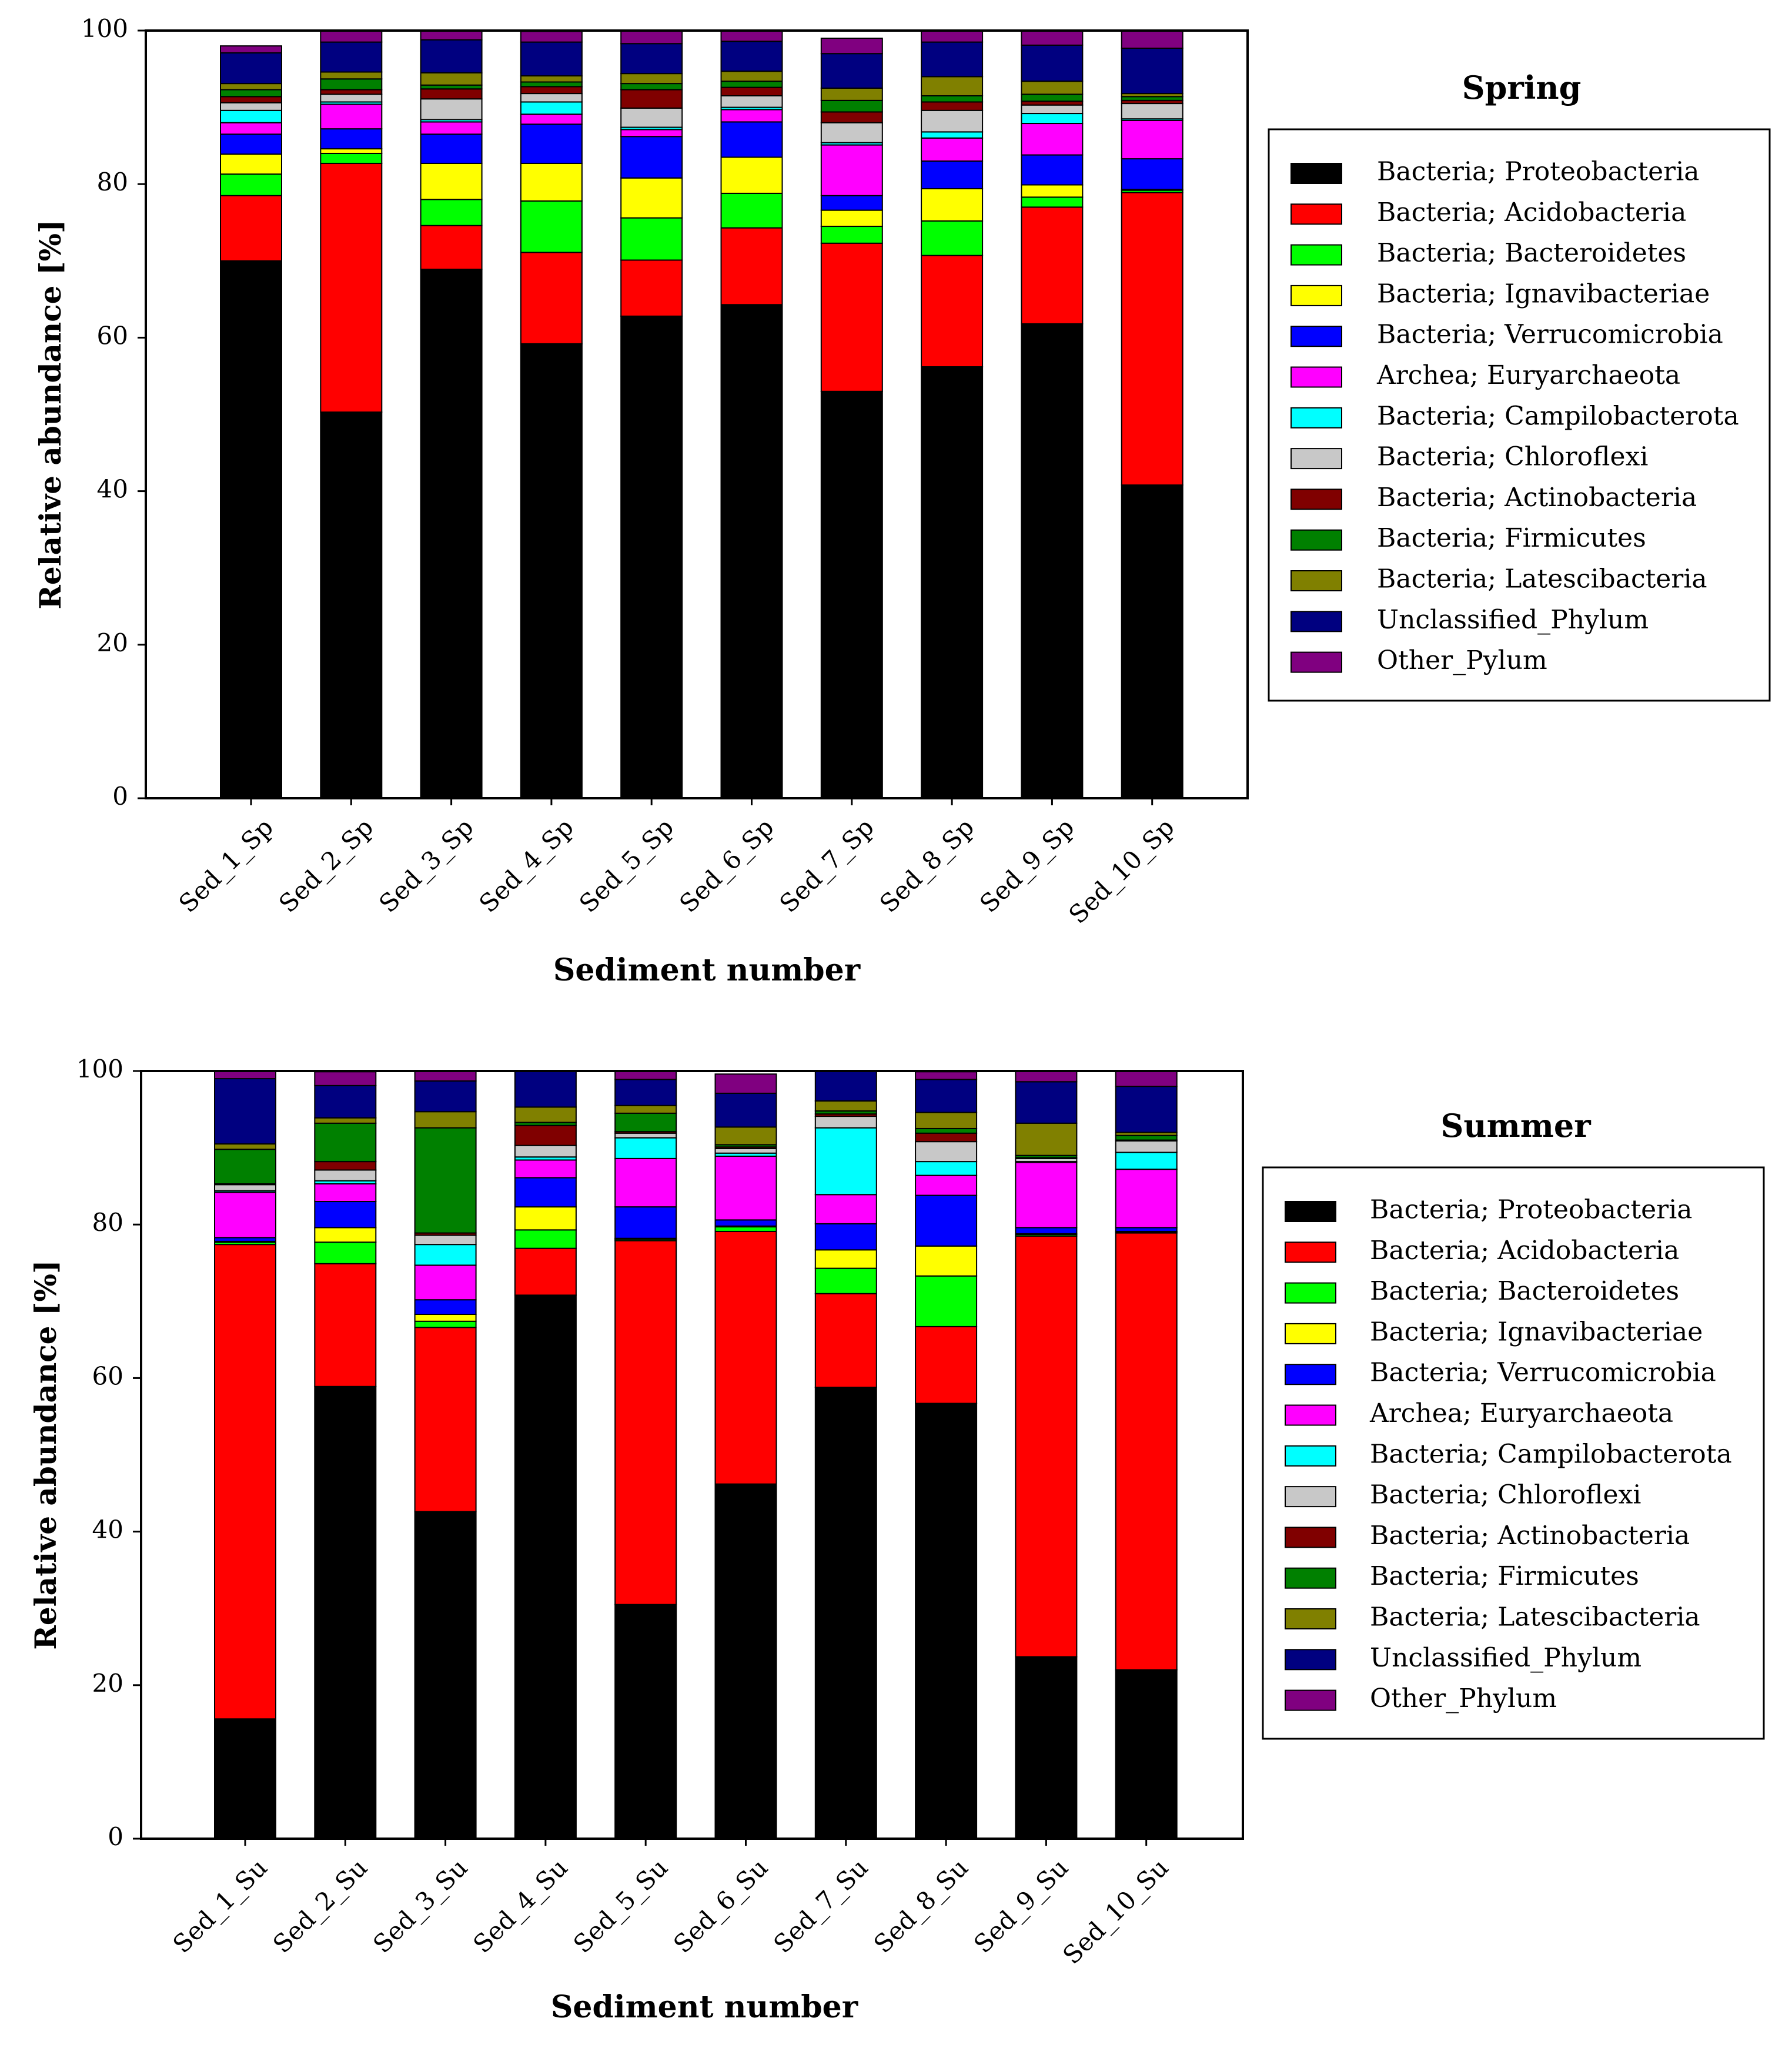 The height and width of the screenshot is (2055, 1792). What do you see at coordinates (1505, 1495) in the screenshot?
I see `summer-legend-label: Bacteria; Chloroflexi` at bounding box center [1505, 1495].